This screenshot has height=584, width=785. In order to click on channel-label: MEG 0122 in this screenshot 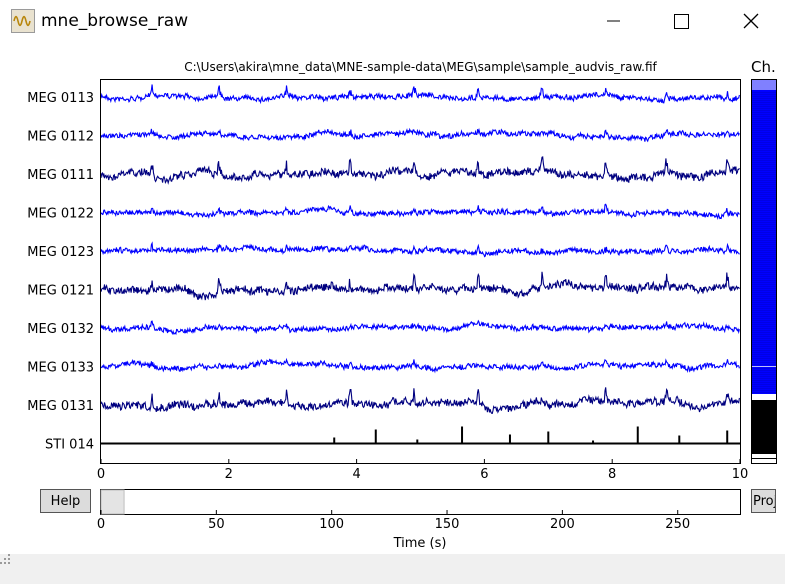, I will do `click(60, 214)`.